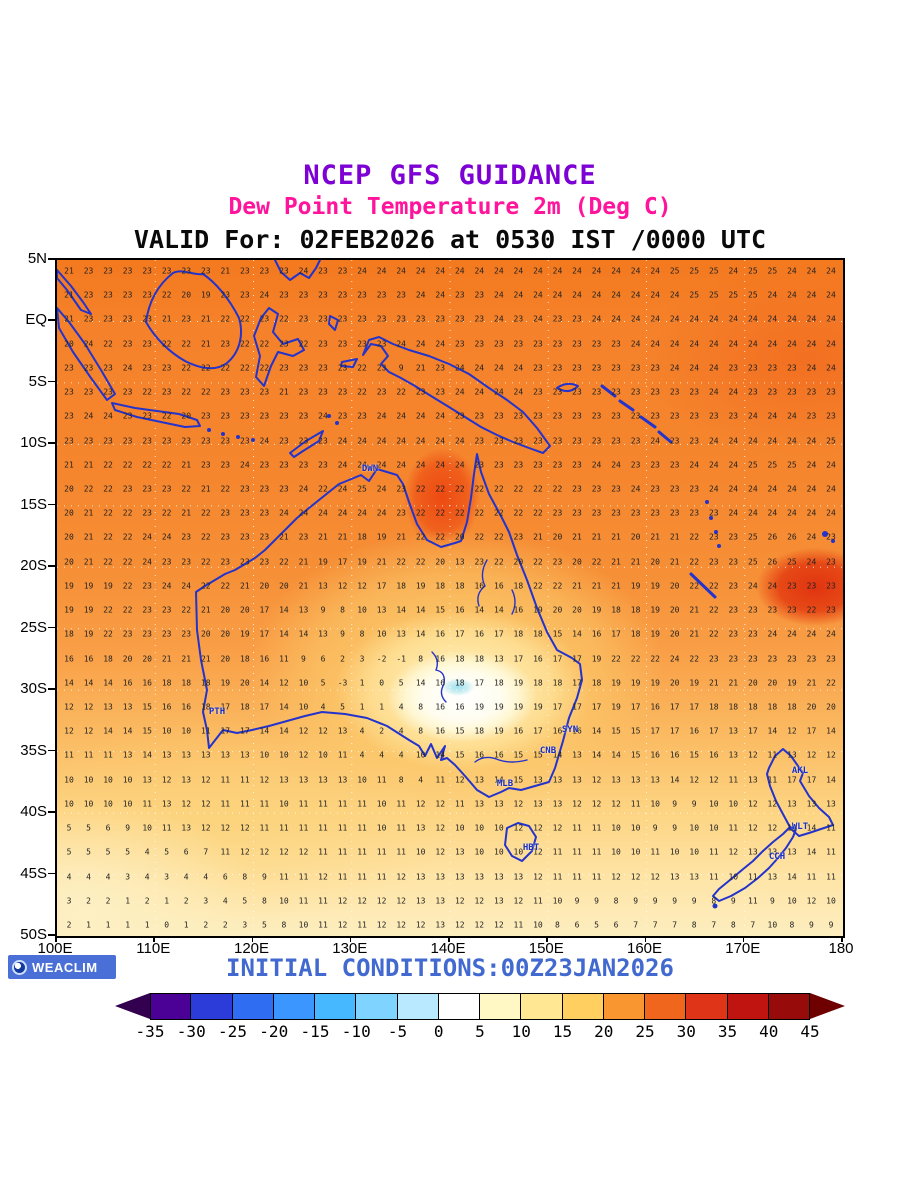 Image resolution: width=900 pixels, height=1200 pixels. Describe the element at coordinates (51, 381) in the screenshot. I see `lat-tick` at that location.